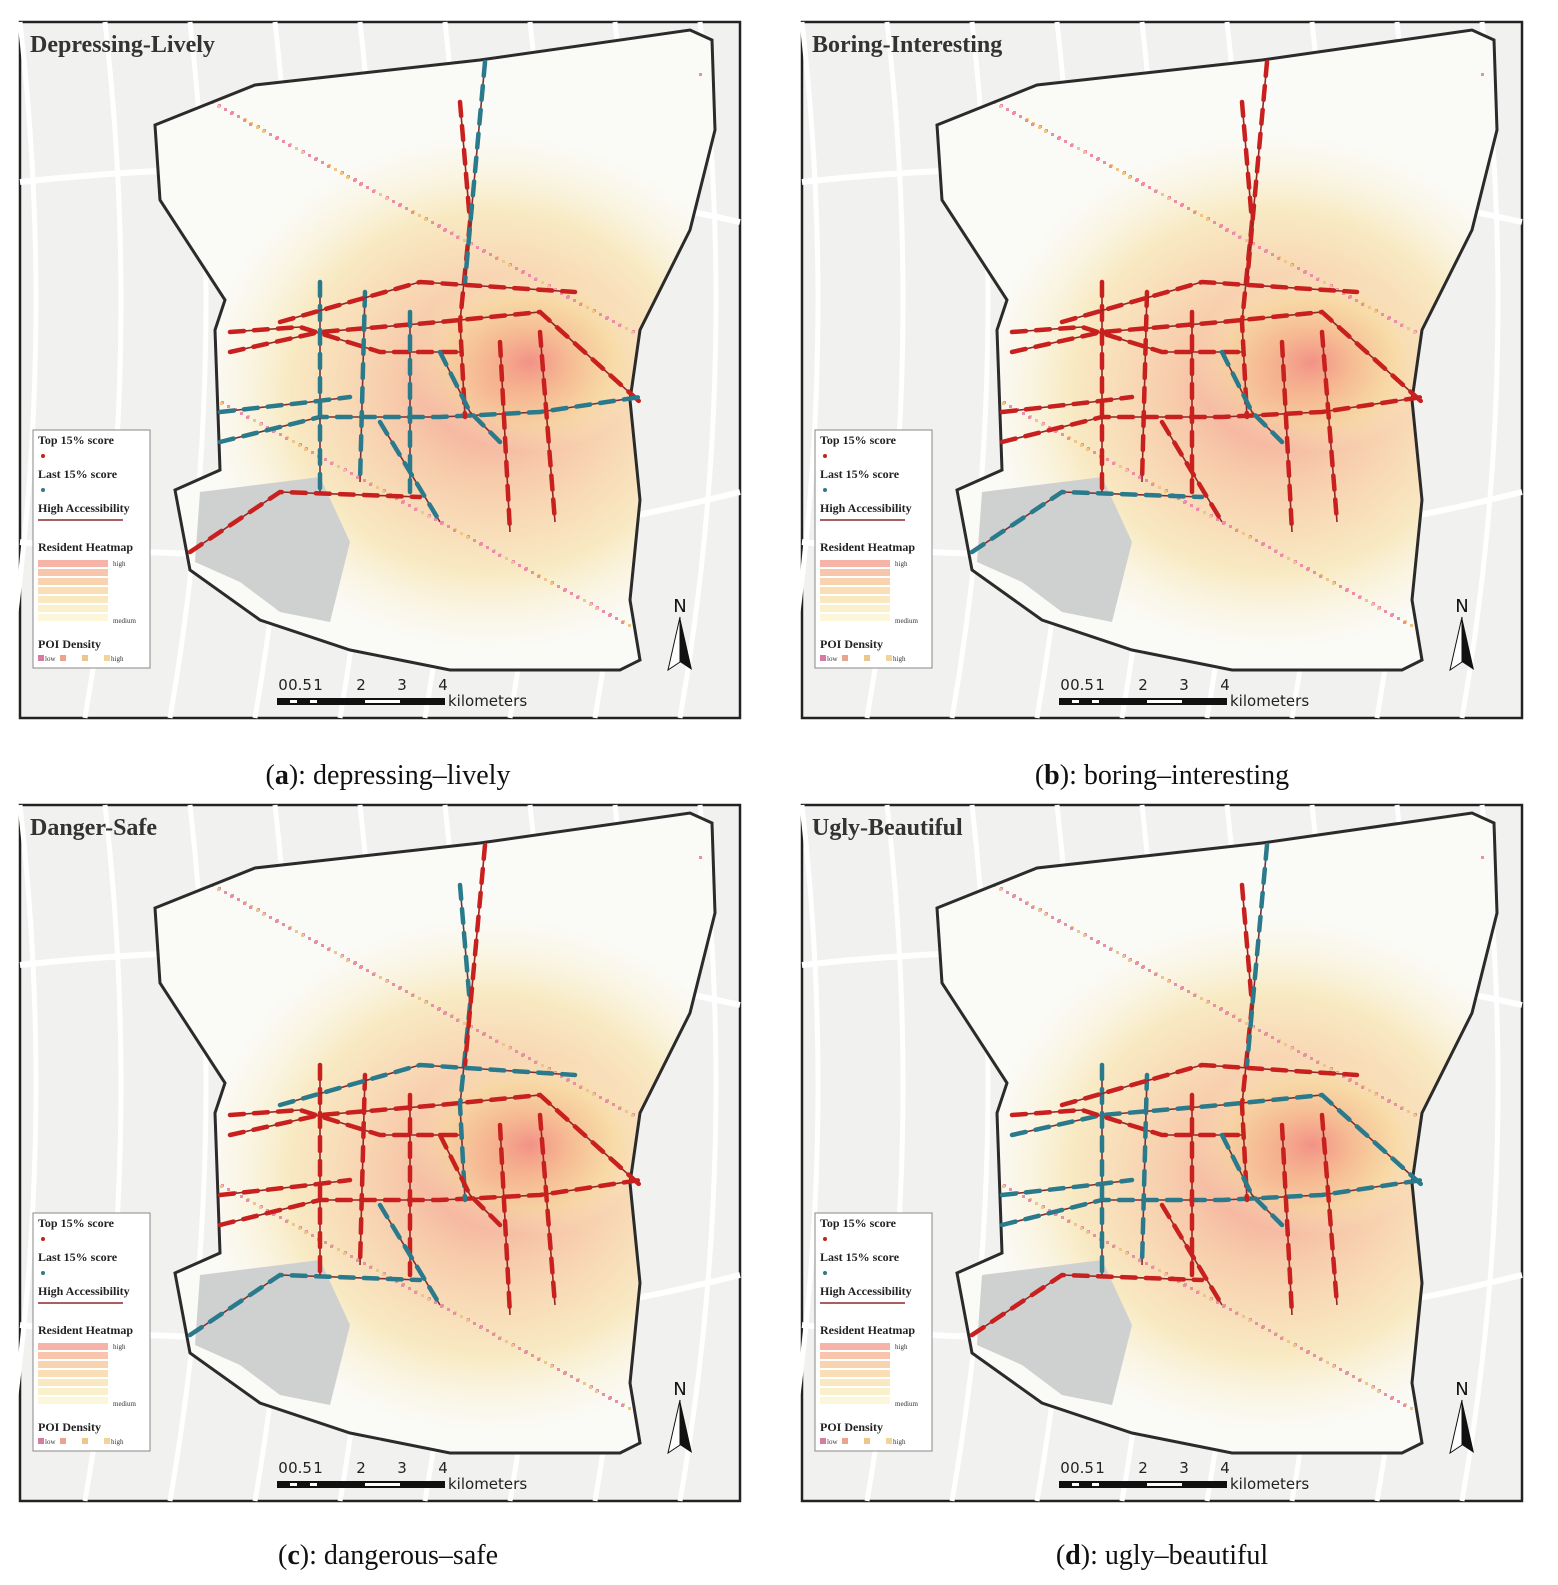 The image size is (1558, 1585). Describe the element at coordinates (50, 659) in the screenshot. I see `legend-small: low` at that location.